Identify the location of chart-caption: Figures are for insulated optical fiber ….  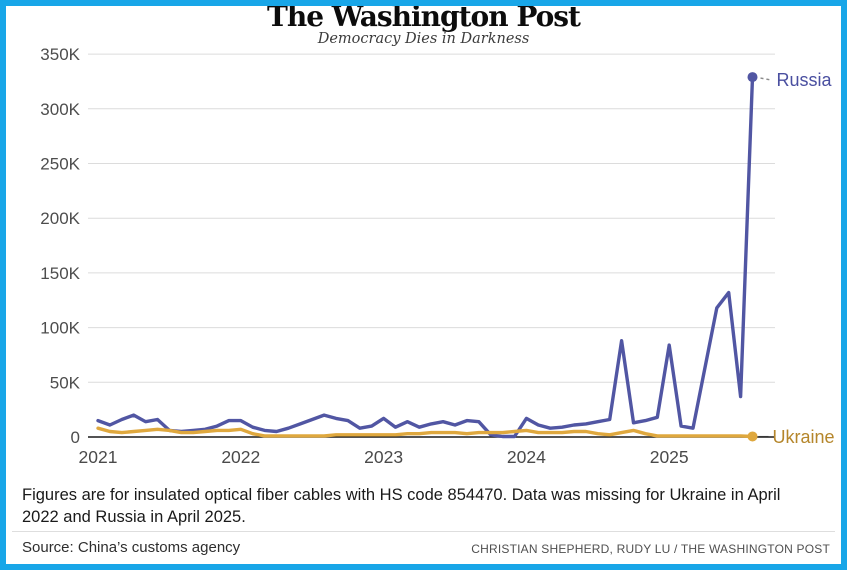
(401, 506).